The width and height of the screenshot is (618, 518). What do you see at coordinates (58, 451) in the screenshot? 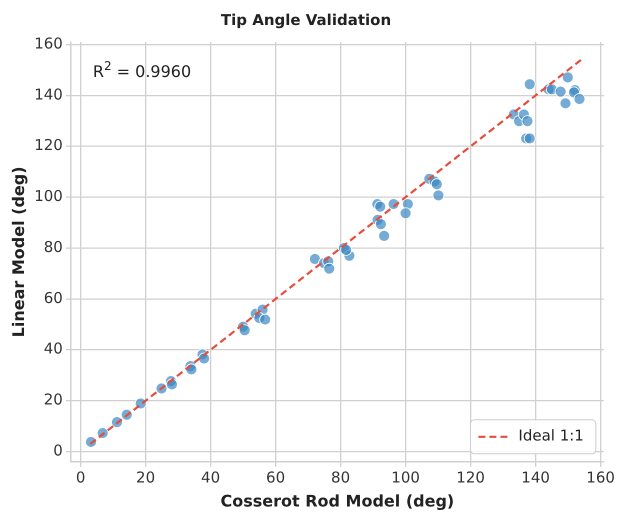
I see `y-tick-label: 0` at bounding box center [58, 451].